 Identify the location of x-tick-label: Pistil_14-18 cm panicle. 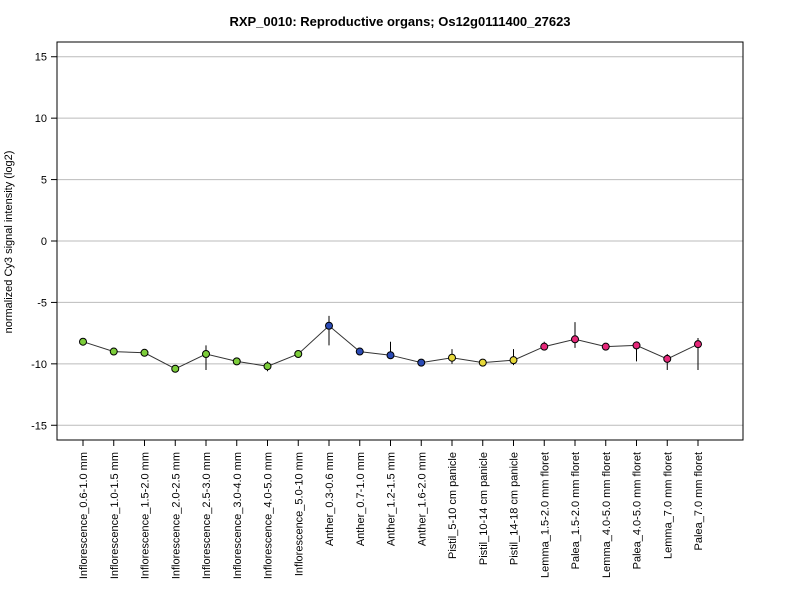
(515, 508).